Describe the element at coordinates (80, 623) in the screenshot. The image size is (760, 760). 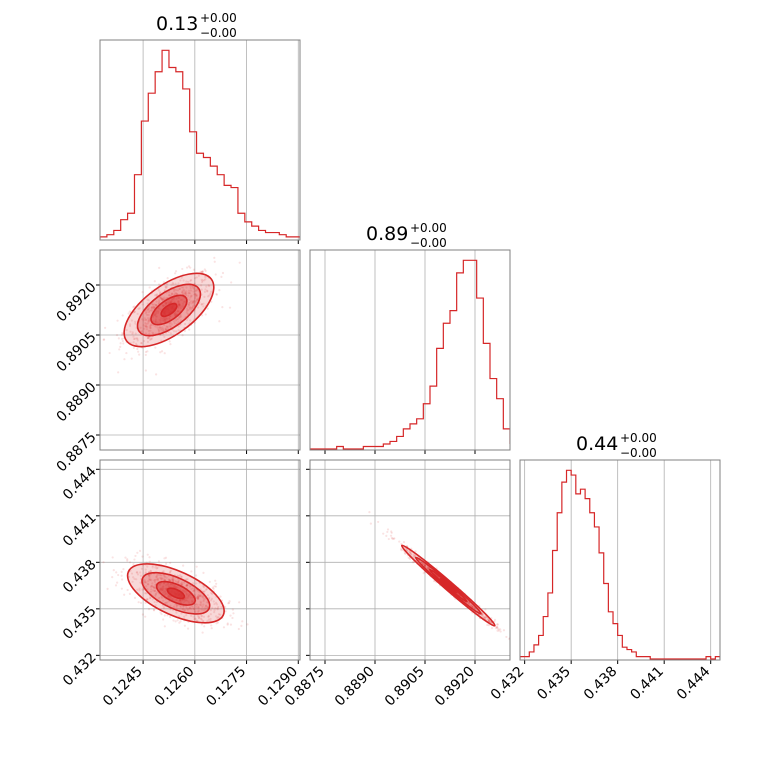
I see `y-tick-label: 0.435` at that location.